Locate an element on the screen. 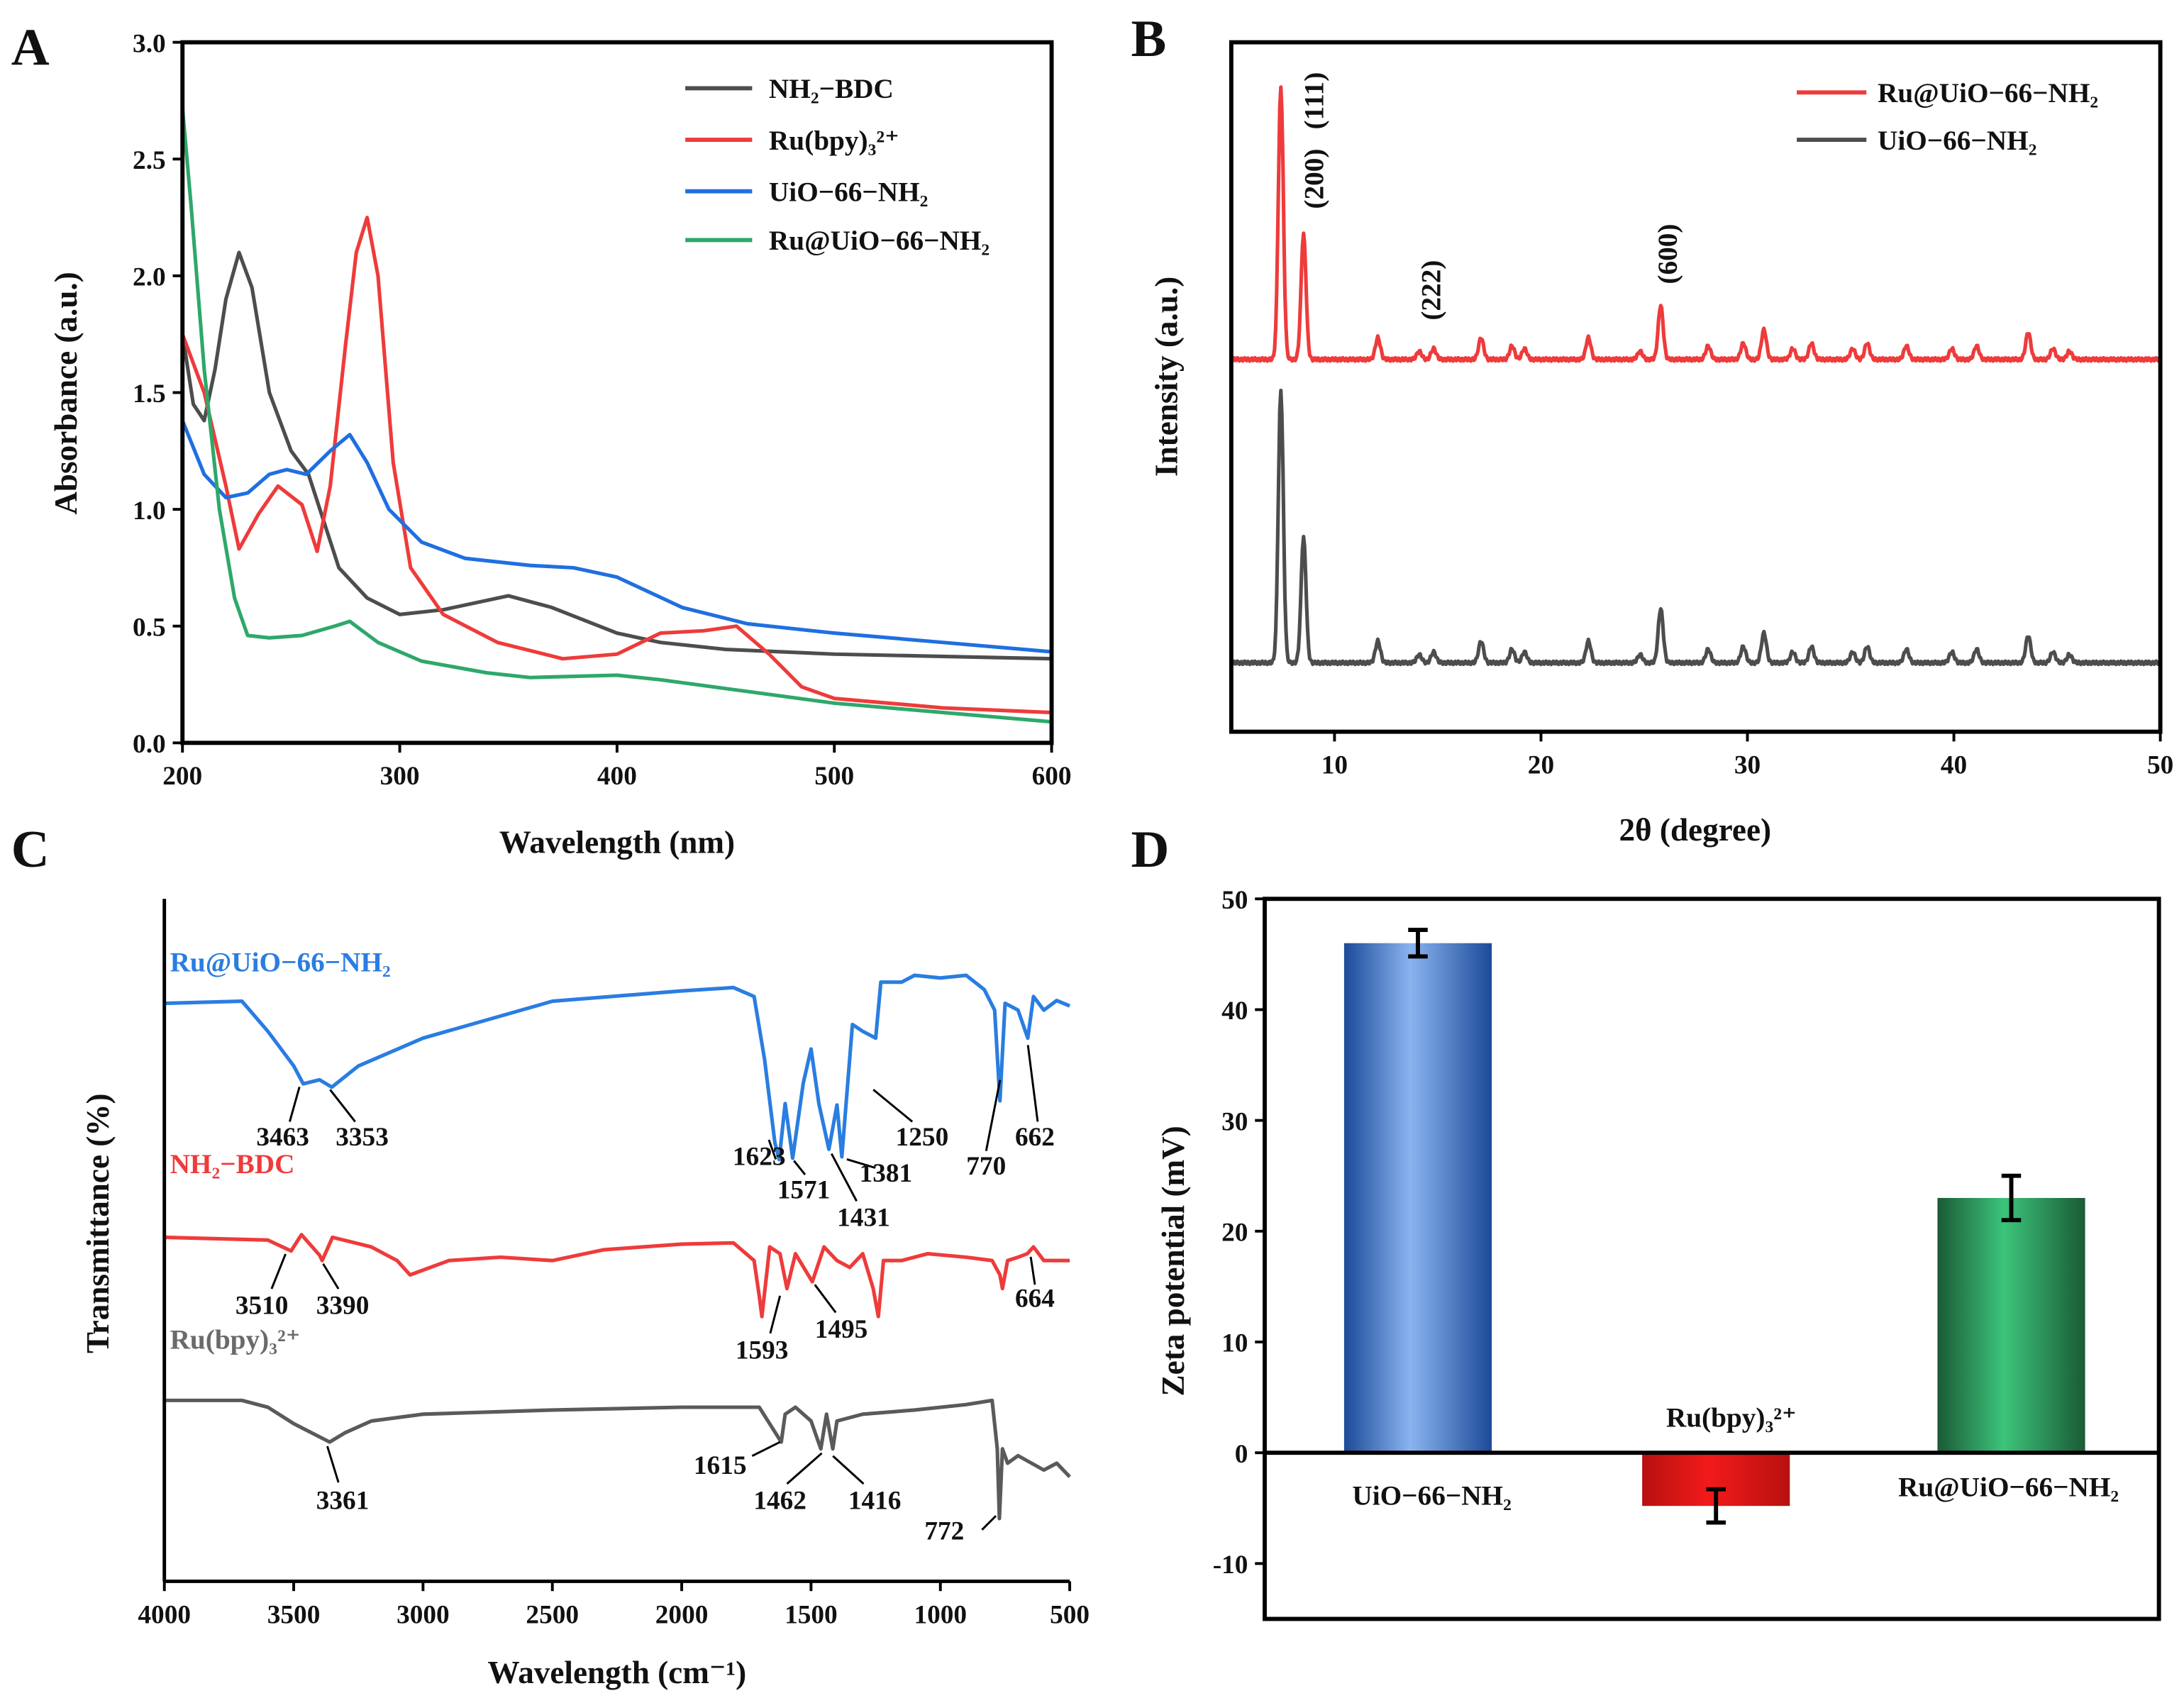  ftir-peak-label: 662 is located at coordinates (1035, 1137).